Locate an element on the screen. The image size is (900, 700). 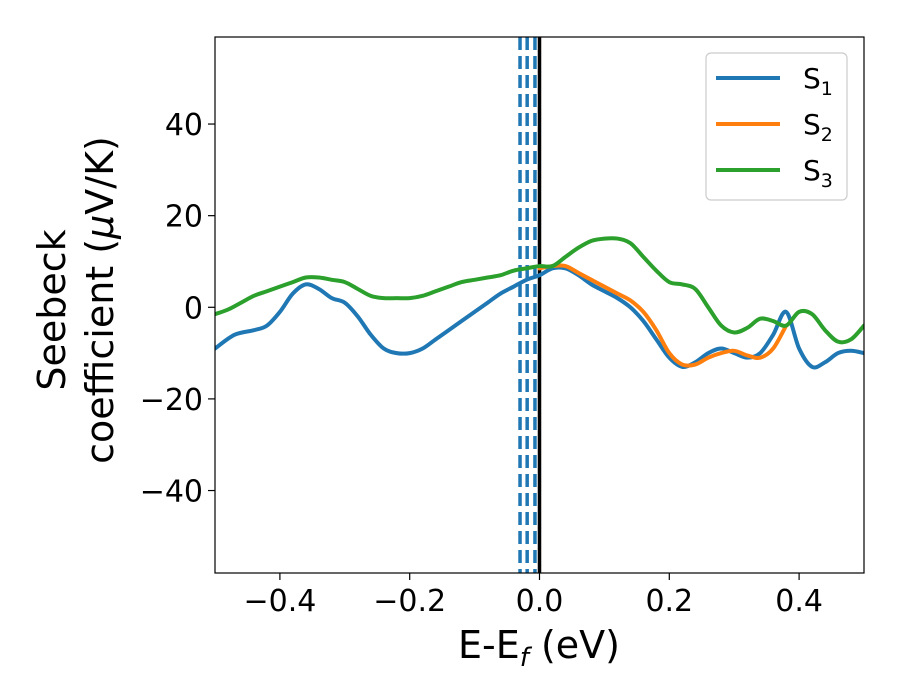
y-tick-label: −40 is located at coordinates (171, 492).